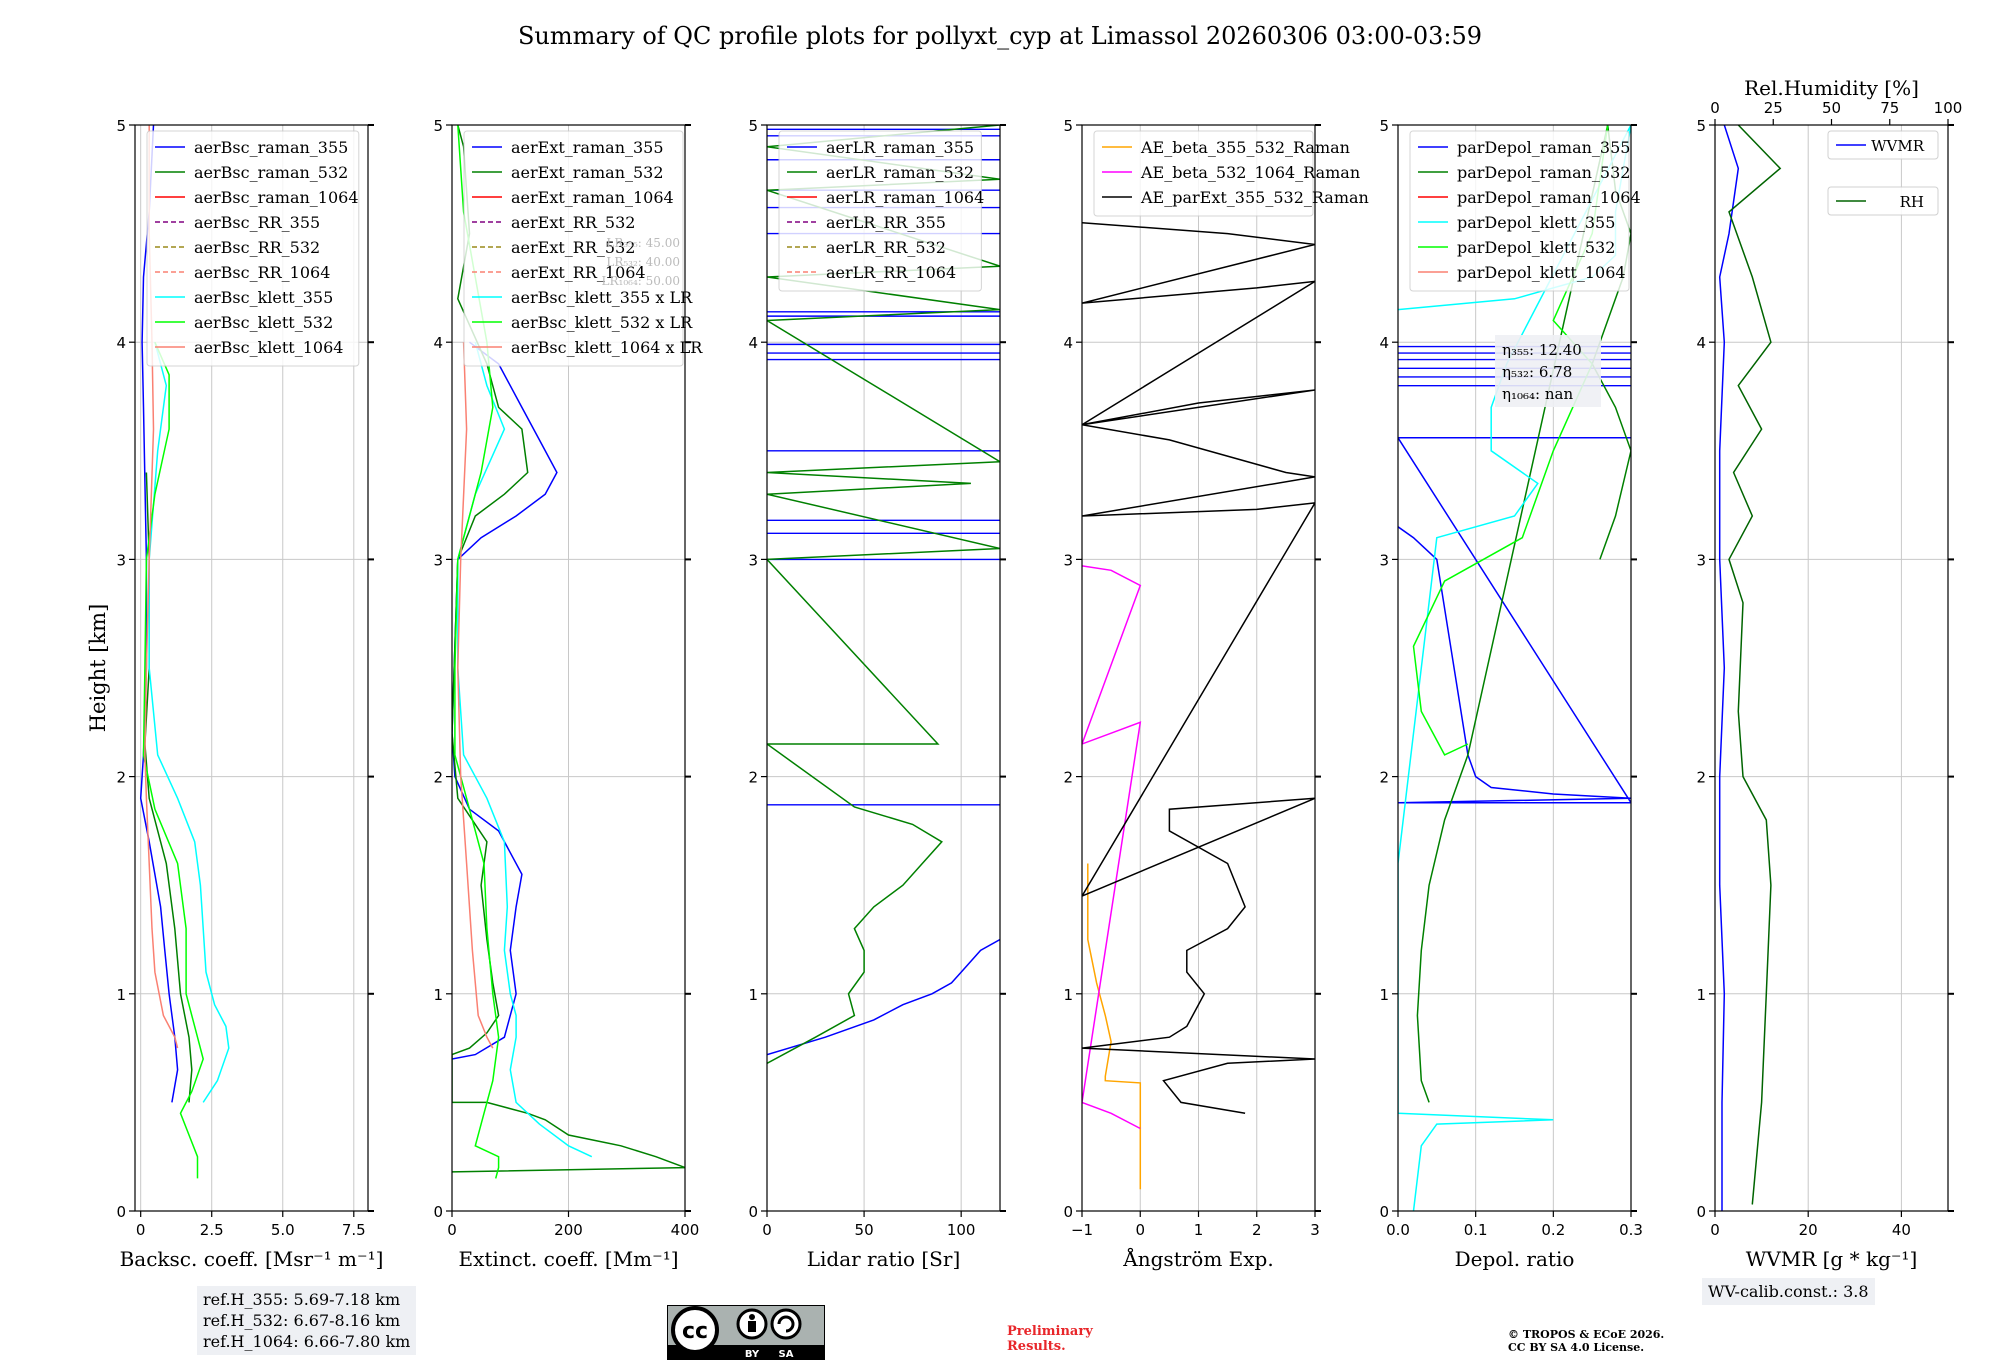  What do you see at coordinates (1036, 1346) in the screenshot?
I see `preliminary-line-2: Results.` at bounding box center [1036, 1346].